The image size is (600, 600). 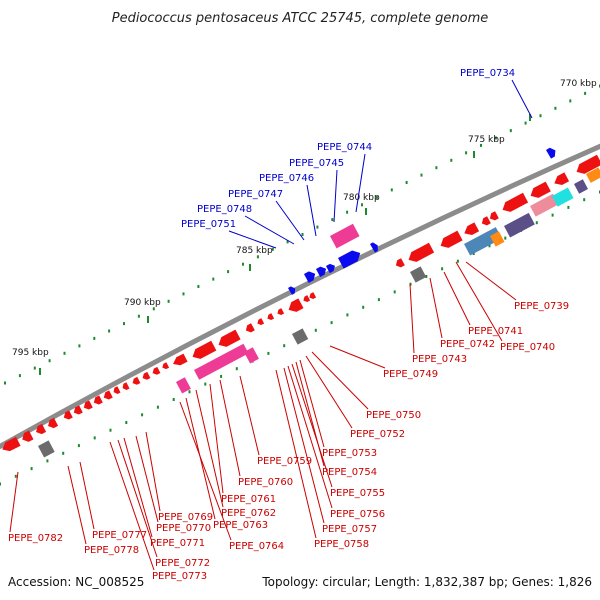 What do you see at coordinates (177, 543) in the screenshot?
I see `reverse-gene-label: PEPE_0771` at bounding box center [177, 543].